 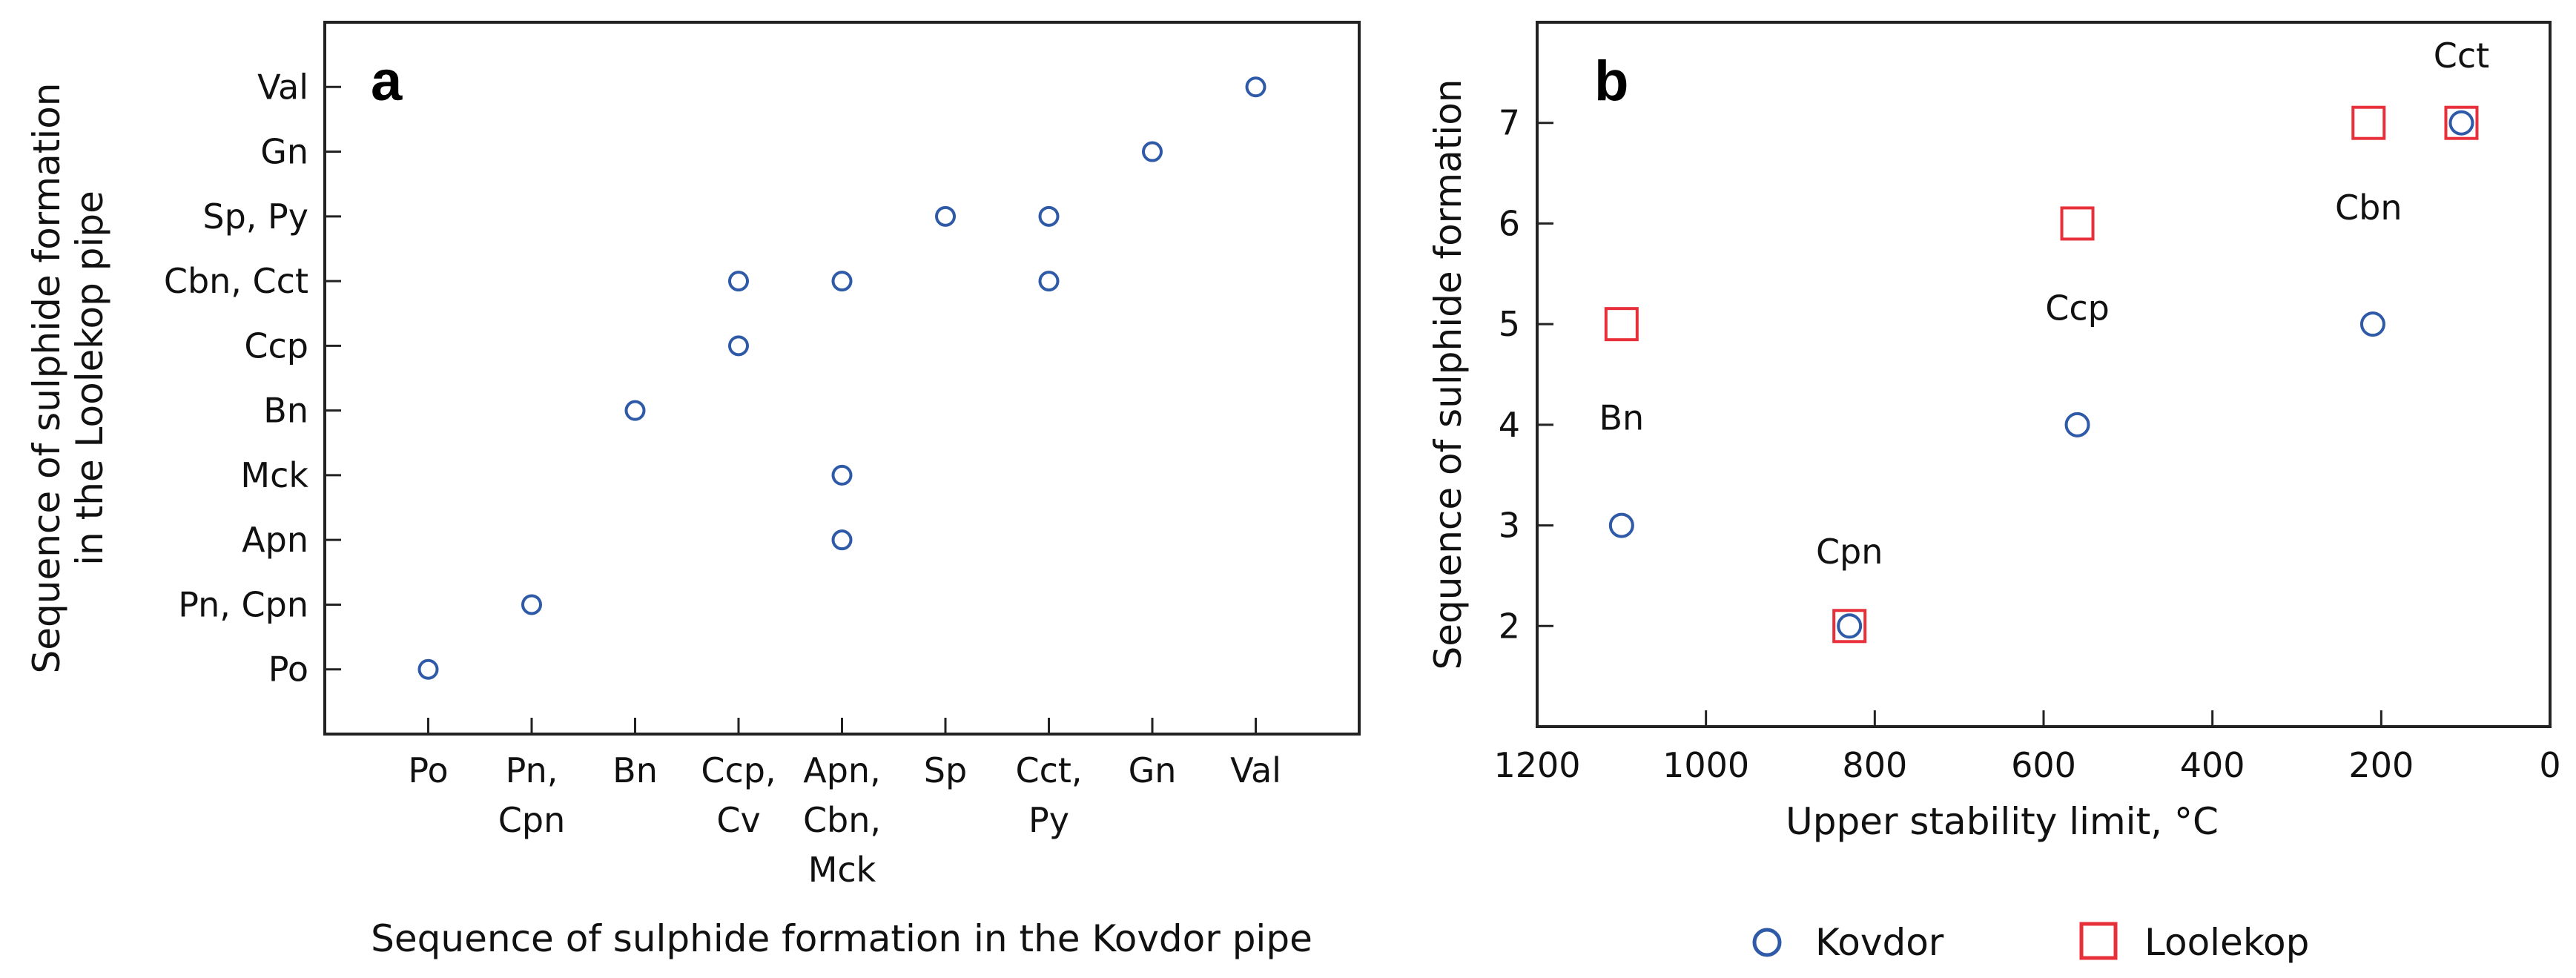 I want to click on panel-a-y-tick-label: Bn, so click(x=285, y=411).